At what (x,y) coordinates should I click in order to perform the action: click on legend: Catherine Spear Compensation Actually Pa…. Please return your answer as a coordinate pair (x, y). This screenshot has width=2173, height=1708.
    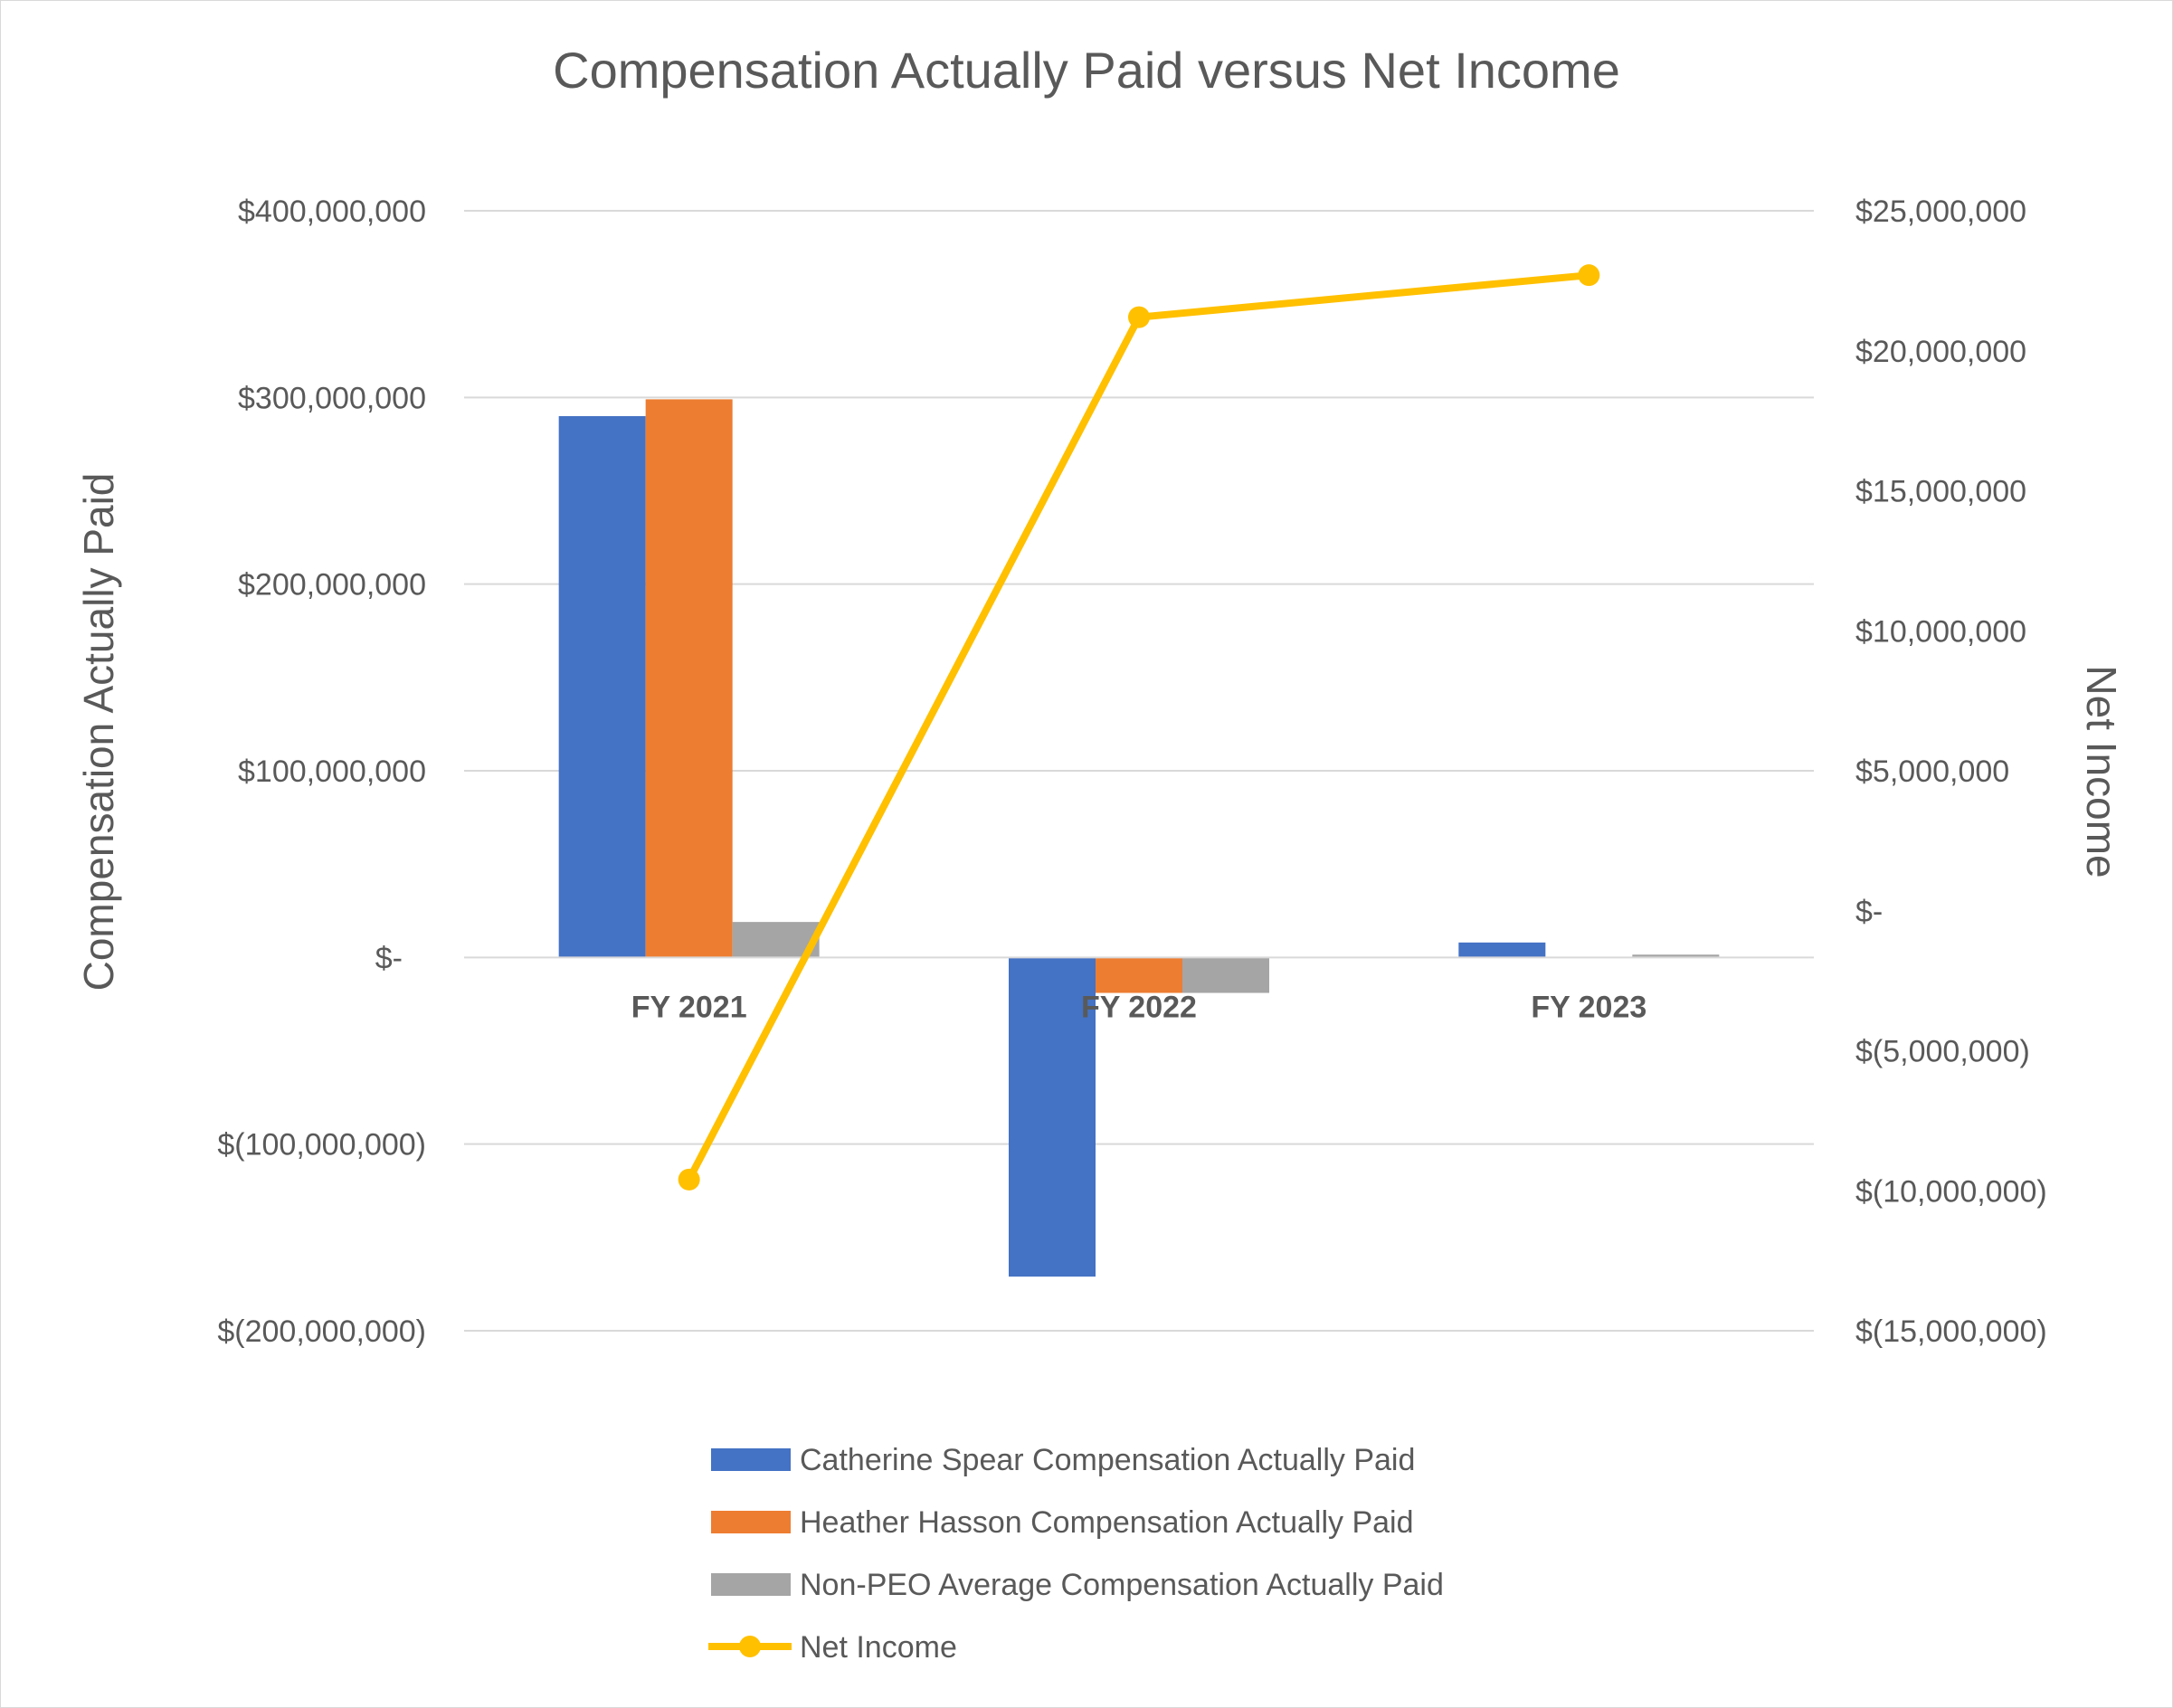
    Looking at the image, I should click on (1076, 1554).